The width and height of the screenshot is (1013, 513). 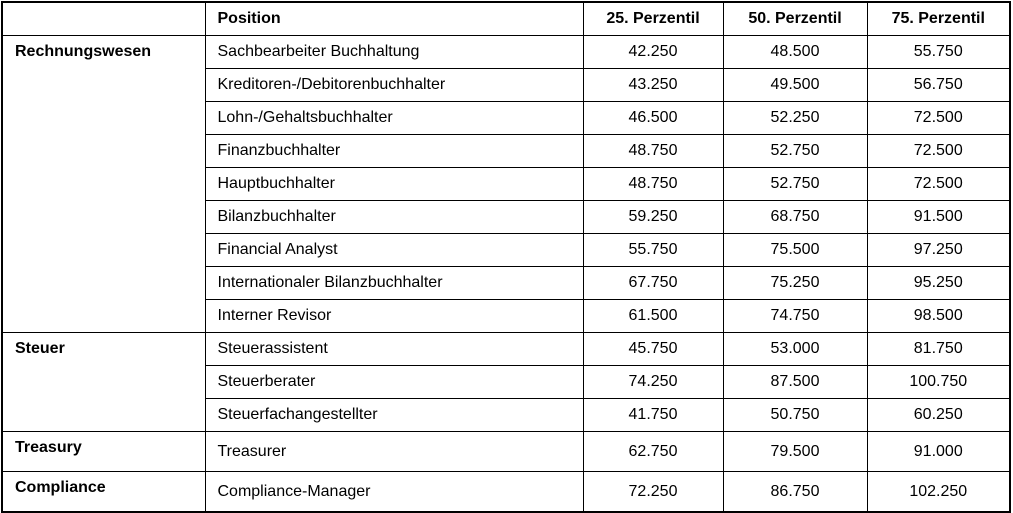 What do you see at coordinates (653, 283) in the screenshot?
I see `percentile-25-cell: 67.750` at bounding box center [653, 283].